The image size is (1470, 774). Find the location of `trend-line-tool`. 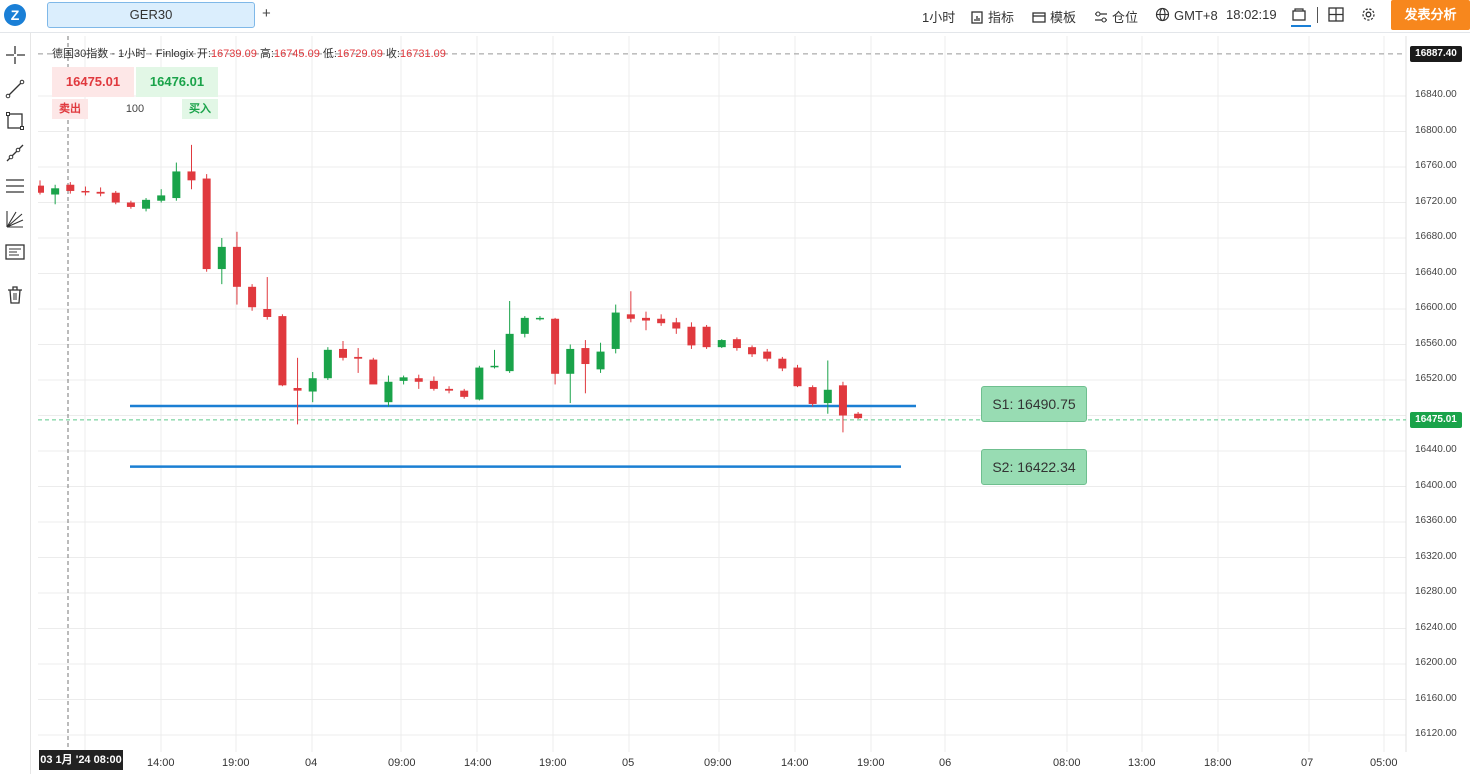

trend-line-tool is located at coordinates (15, 89).